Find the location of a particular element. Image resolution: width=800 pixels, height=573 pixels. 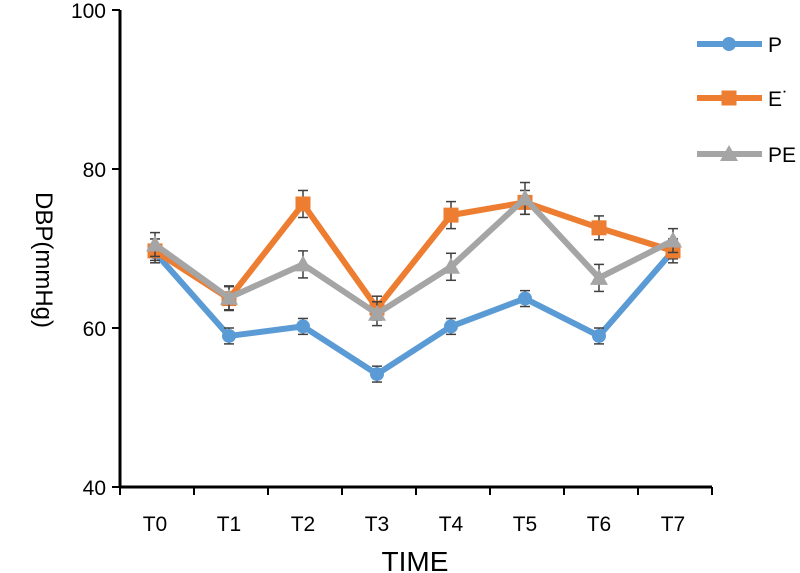

legend-label: P is located at coordinates (775, 45).